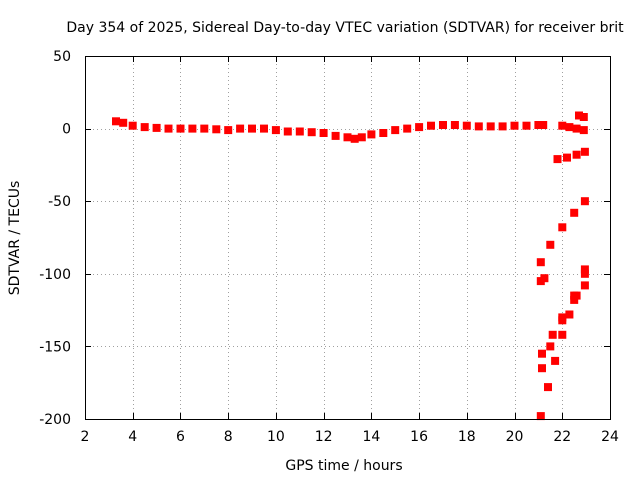  What do you see at coordinates (85, 437) in the screenshot?
I see `x-tick-label: 2` at bounding box center [85, 437].